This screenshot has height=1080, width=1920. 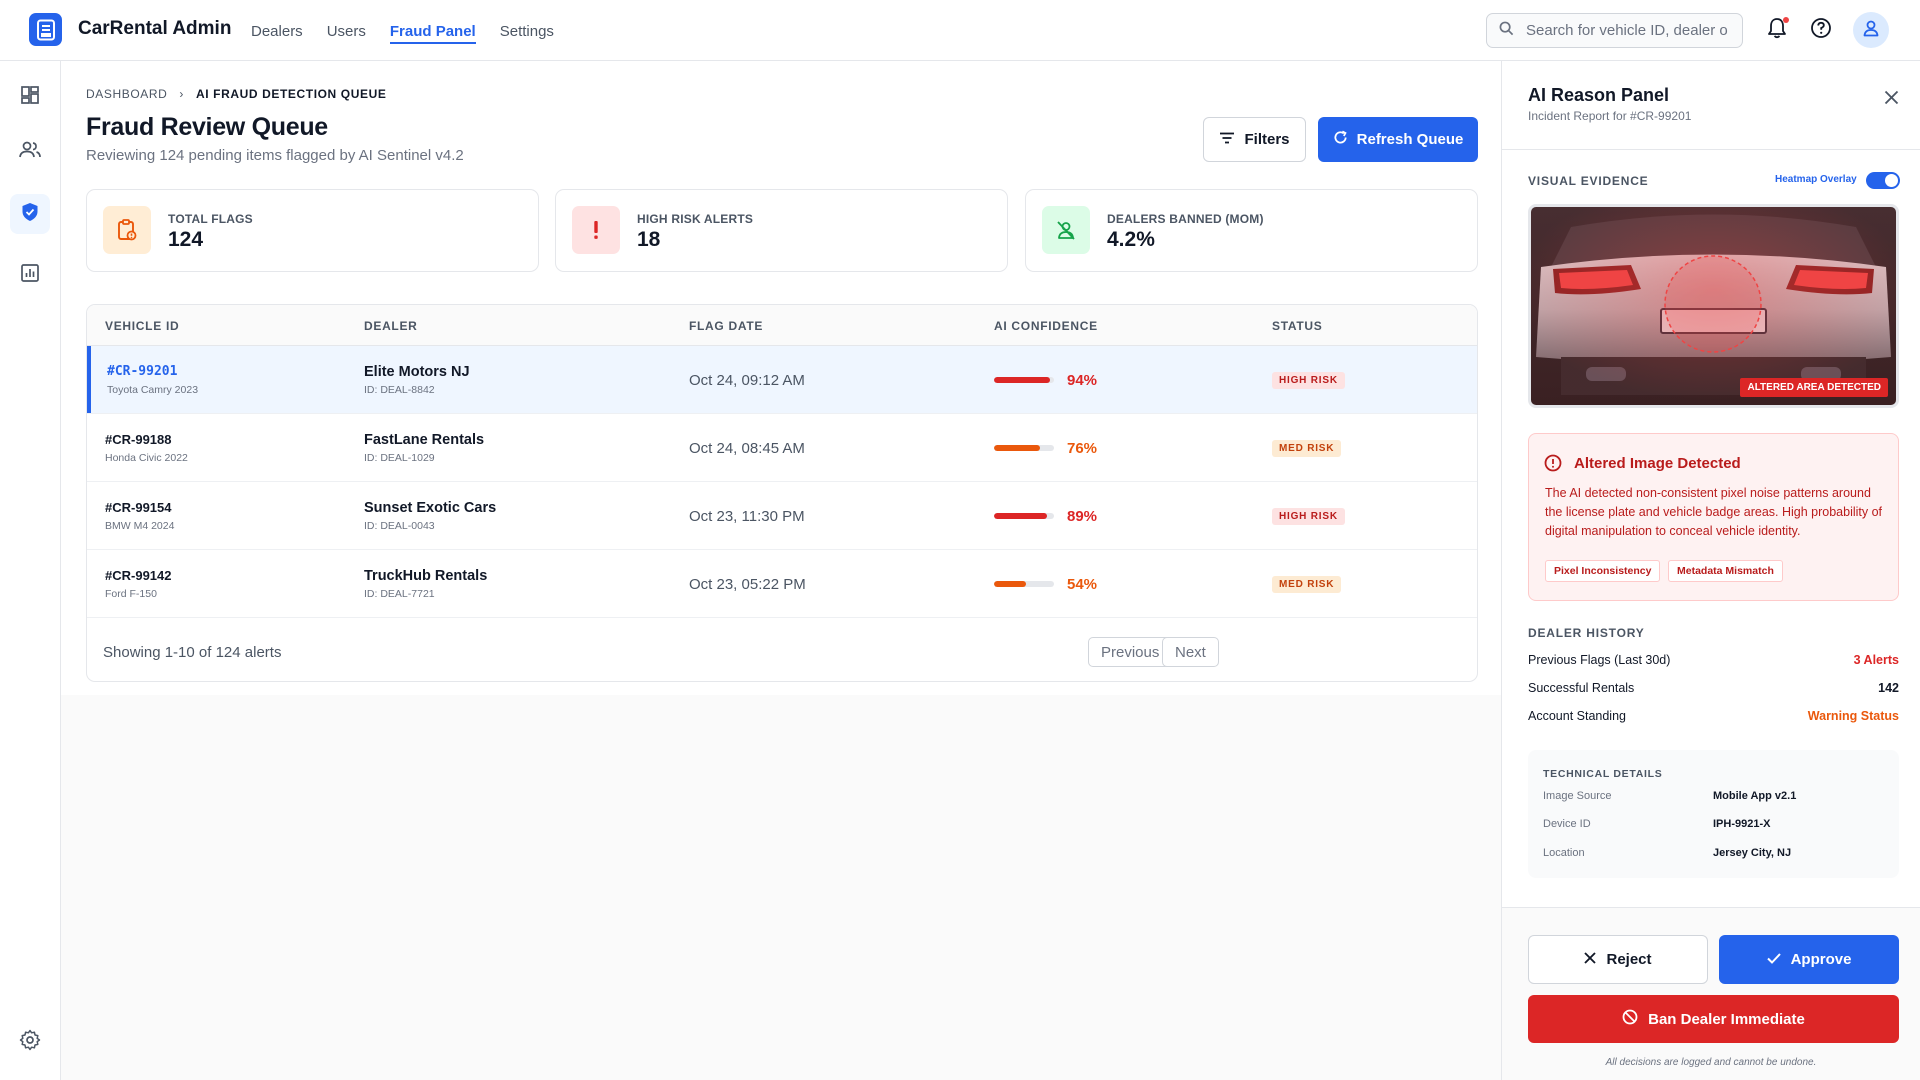 What do you see at coordinates (138, 575) in the screenshot?
I see `vehicle-id: #CR-99142` at bounding box center [138, 575].